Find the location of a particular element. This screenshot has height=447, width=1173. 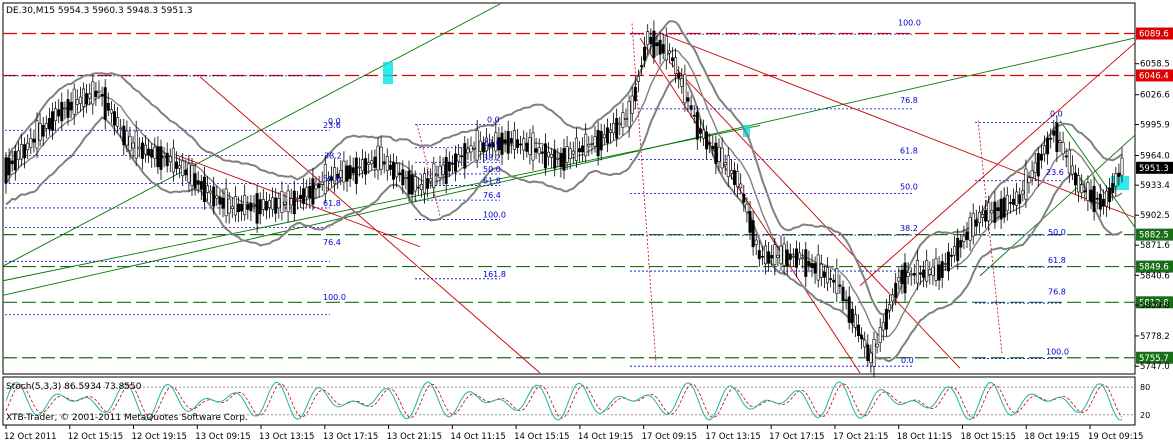

fib-label-4: 61.8 is located at coordinates (332, 203).